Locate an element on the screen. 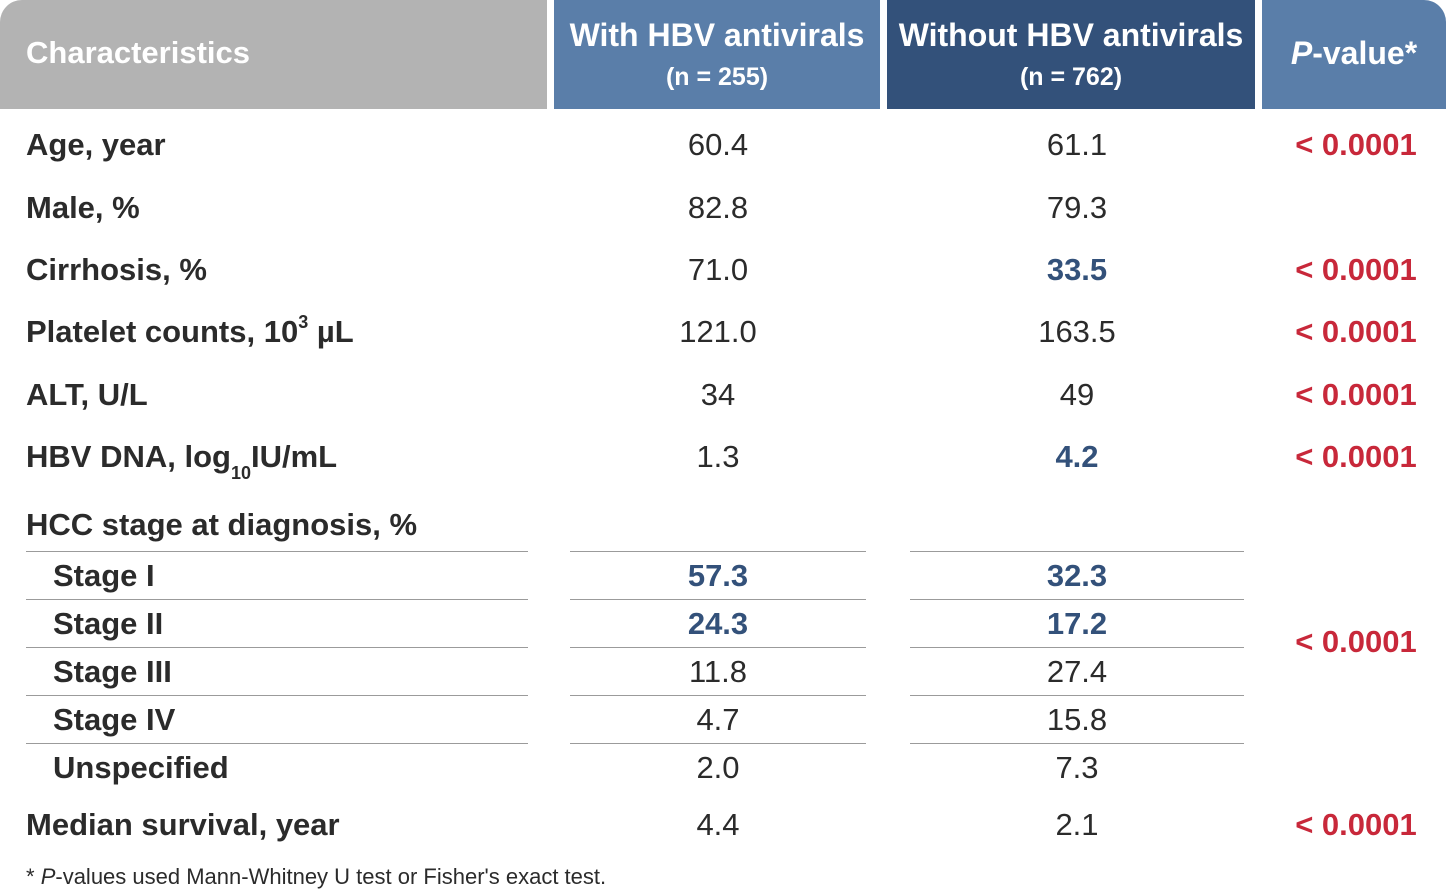  cell-without-stage-2: 17.2 is located at coordinates (1077, 623).